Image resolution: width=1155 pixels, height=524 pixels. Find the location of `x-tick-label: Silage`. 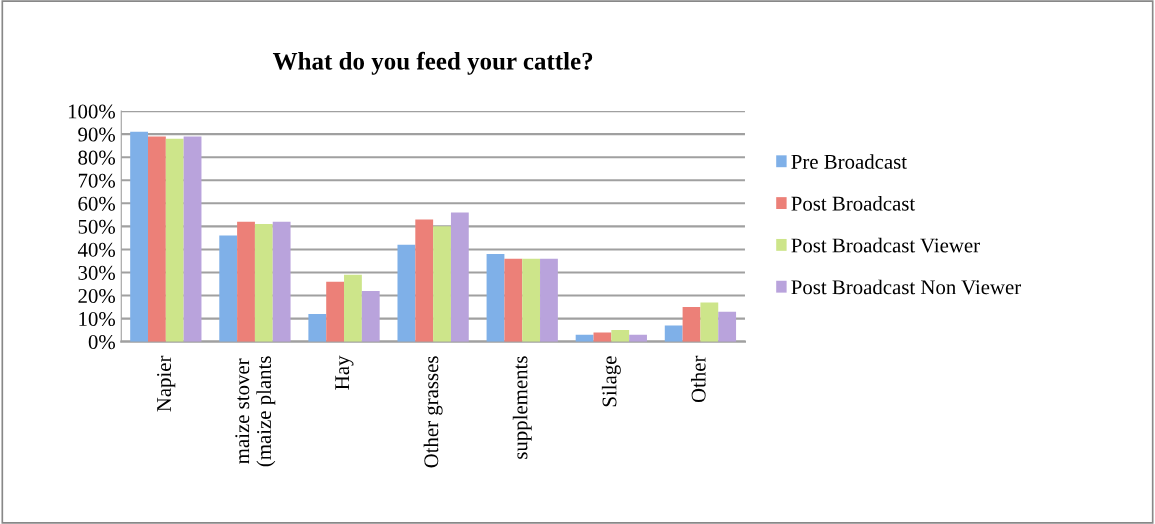

x-tick-label: Silage is located at coordinates (611, 381).